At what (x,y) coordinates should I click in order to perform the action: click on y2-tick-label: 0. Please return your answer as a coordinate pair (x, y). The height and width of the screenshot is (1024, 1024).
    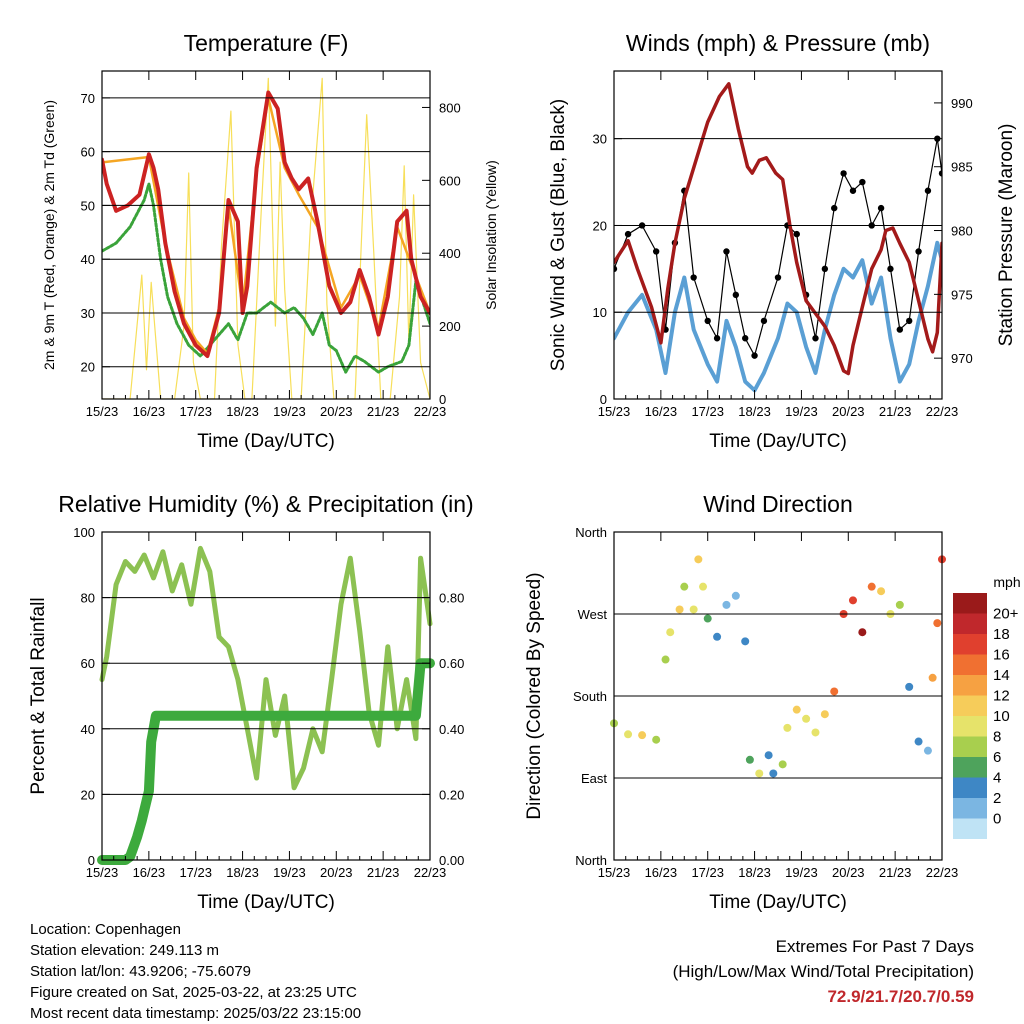
    Looking at the image, I should click on (442, 399).